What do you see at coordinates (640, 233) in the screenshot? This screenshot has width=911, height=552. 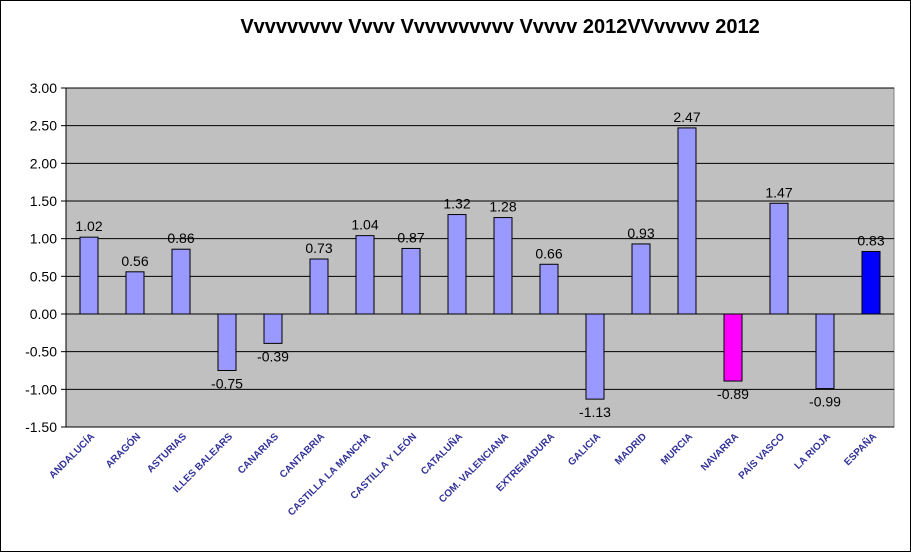 I see `data-label: 0.93` at bounding box center [640, 233].